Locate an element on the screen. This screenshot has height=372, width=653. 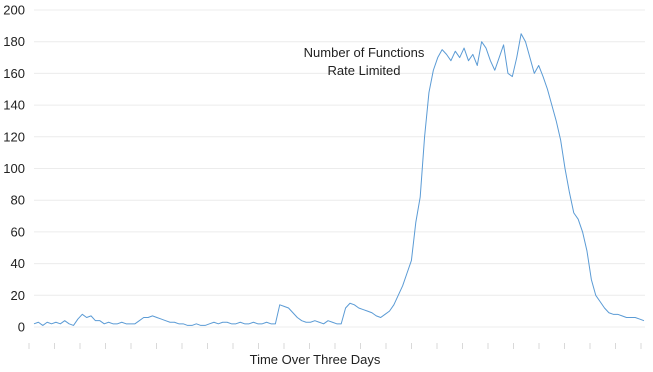
y-axis-tick-labels: 0 20 40 60 80 100 120 140 160 180 200 is located at coordinates (14, 169).